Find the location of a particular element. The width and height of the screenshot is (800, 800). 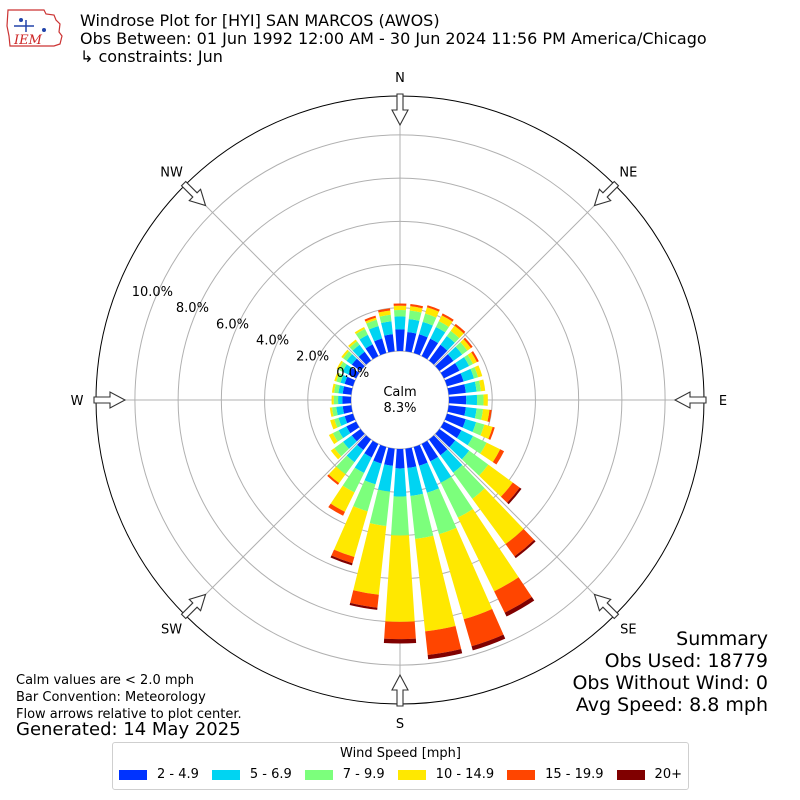

legend-item: 15 - 19.9 is located at coordinates (555, 774).